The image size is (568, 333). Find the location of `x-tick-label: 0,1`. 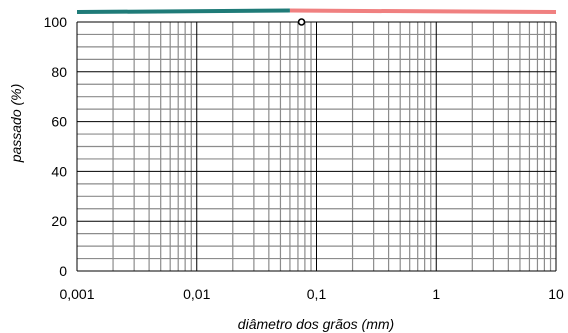

x-tick-label: 0,1 is located at coordinates (317, 294).